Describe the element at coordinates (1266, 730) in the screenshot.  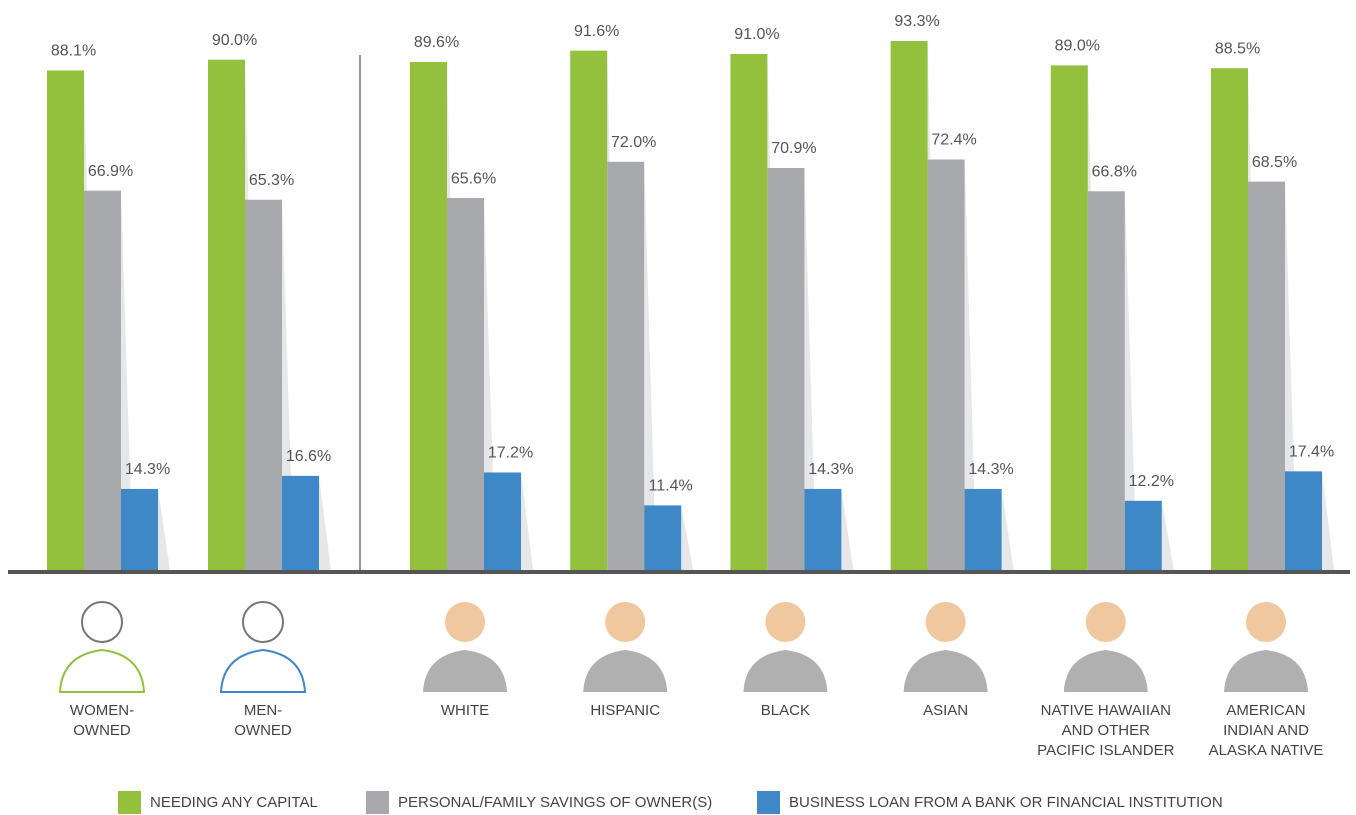
I see `category-label: AMERICAN INDIAN AND ALASKA NATIVE` at that location.